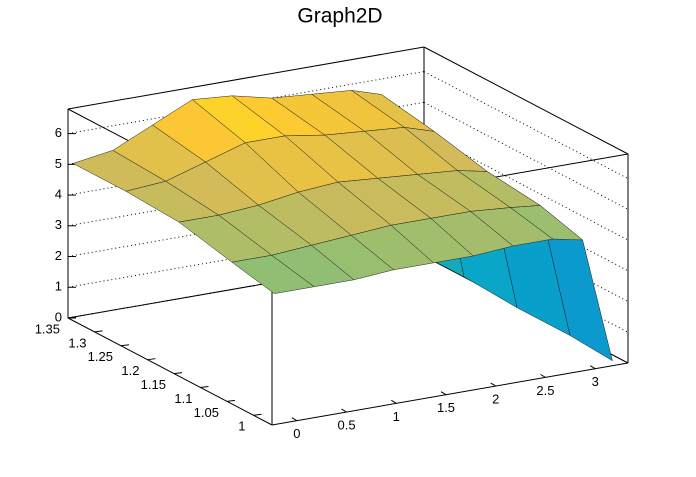 The width and height of the screenshot is (696, 477). Describe the element at coordinates (77, 342) in the screenshot. I see `y-tick-label: 1.3` at that location.